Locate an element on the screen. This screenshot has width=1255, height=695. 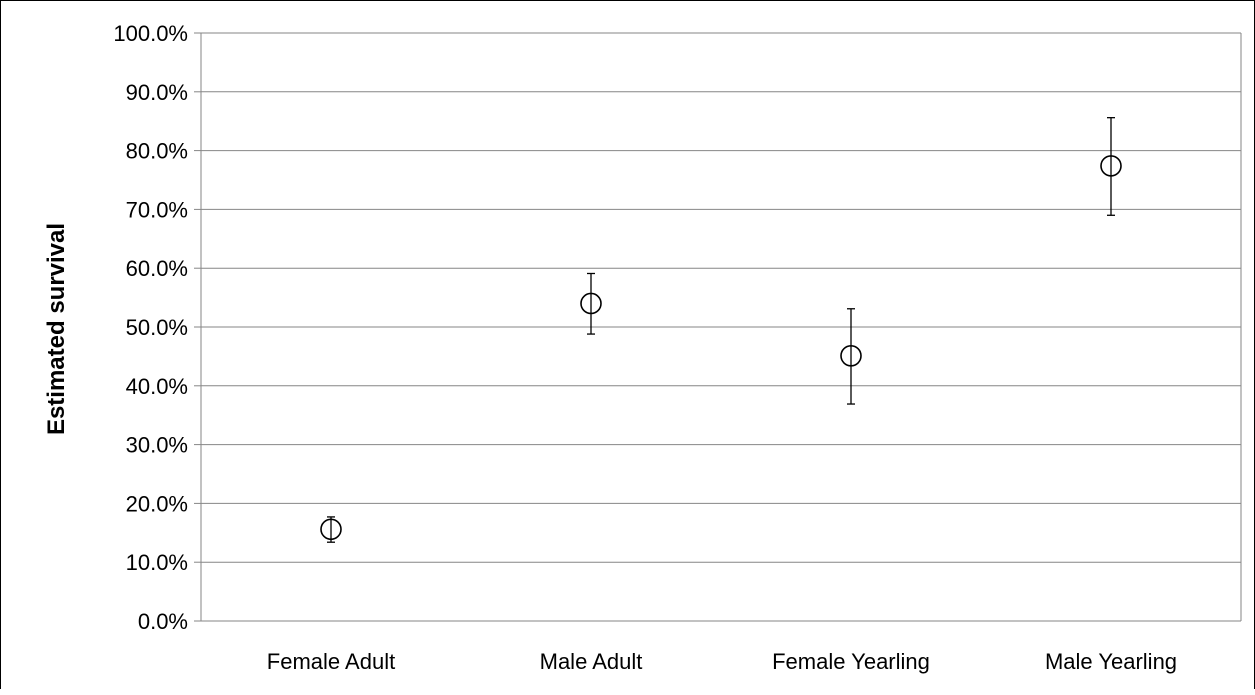
y-tick-label: 70.0% is located at coordinates (157, 209).